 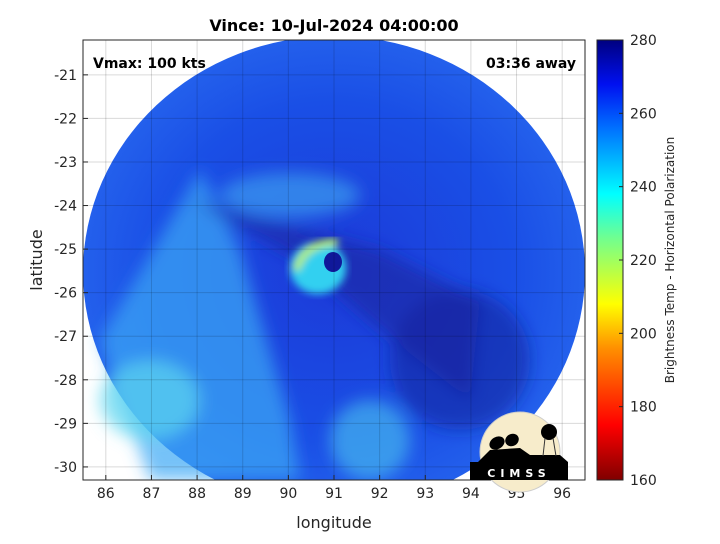 I want to click on y-tick-label: -26, so click(x=65, y=294).